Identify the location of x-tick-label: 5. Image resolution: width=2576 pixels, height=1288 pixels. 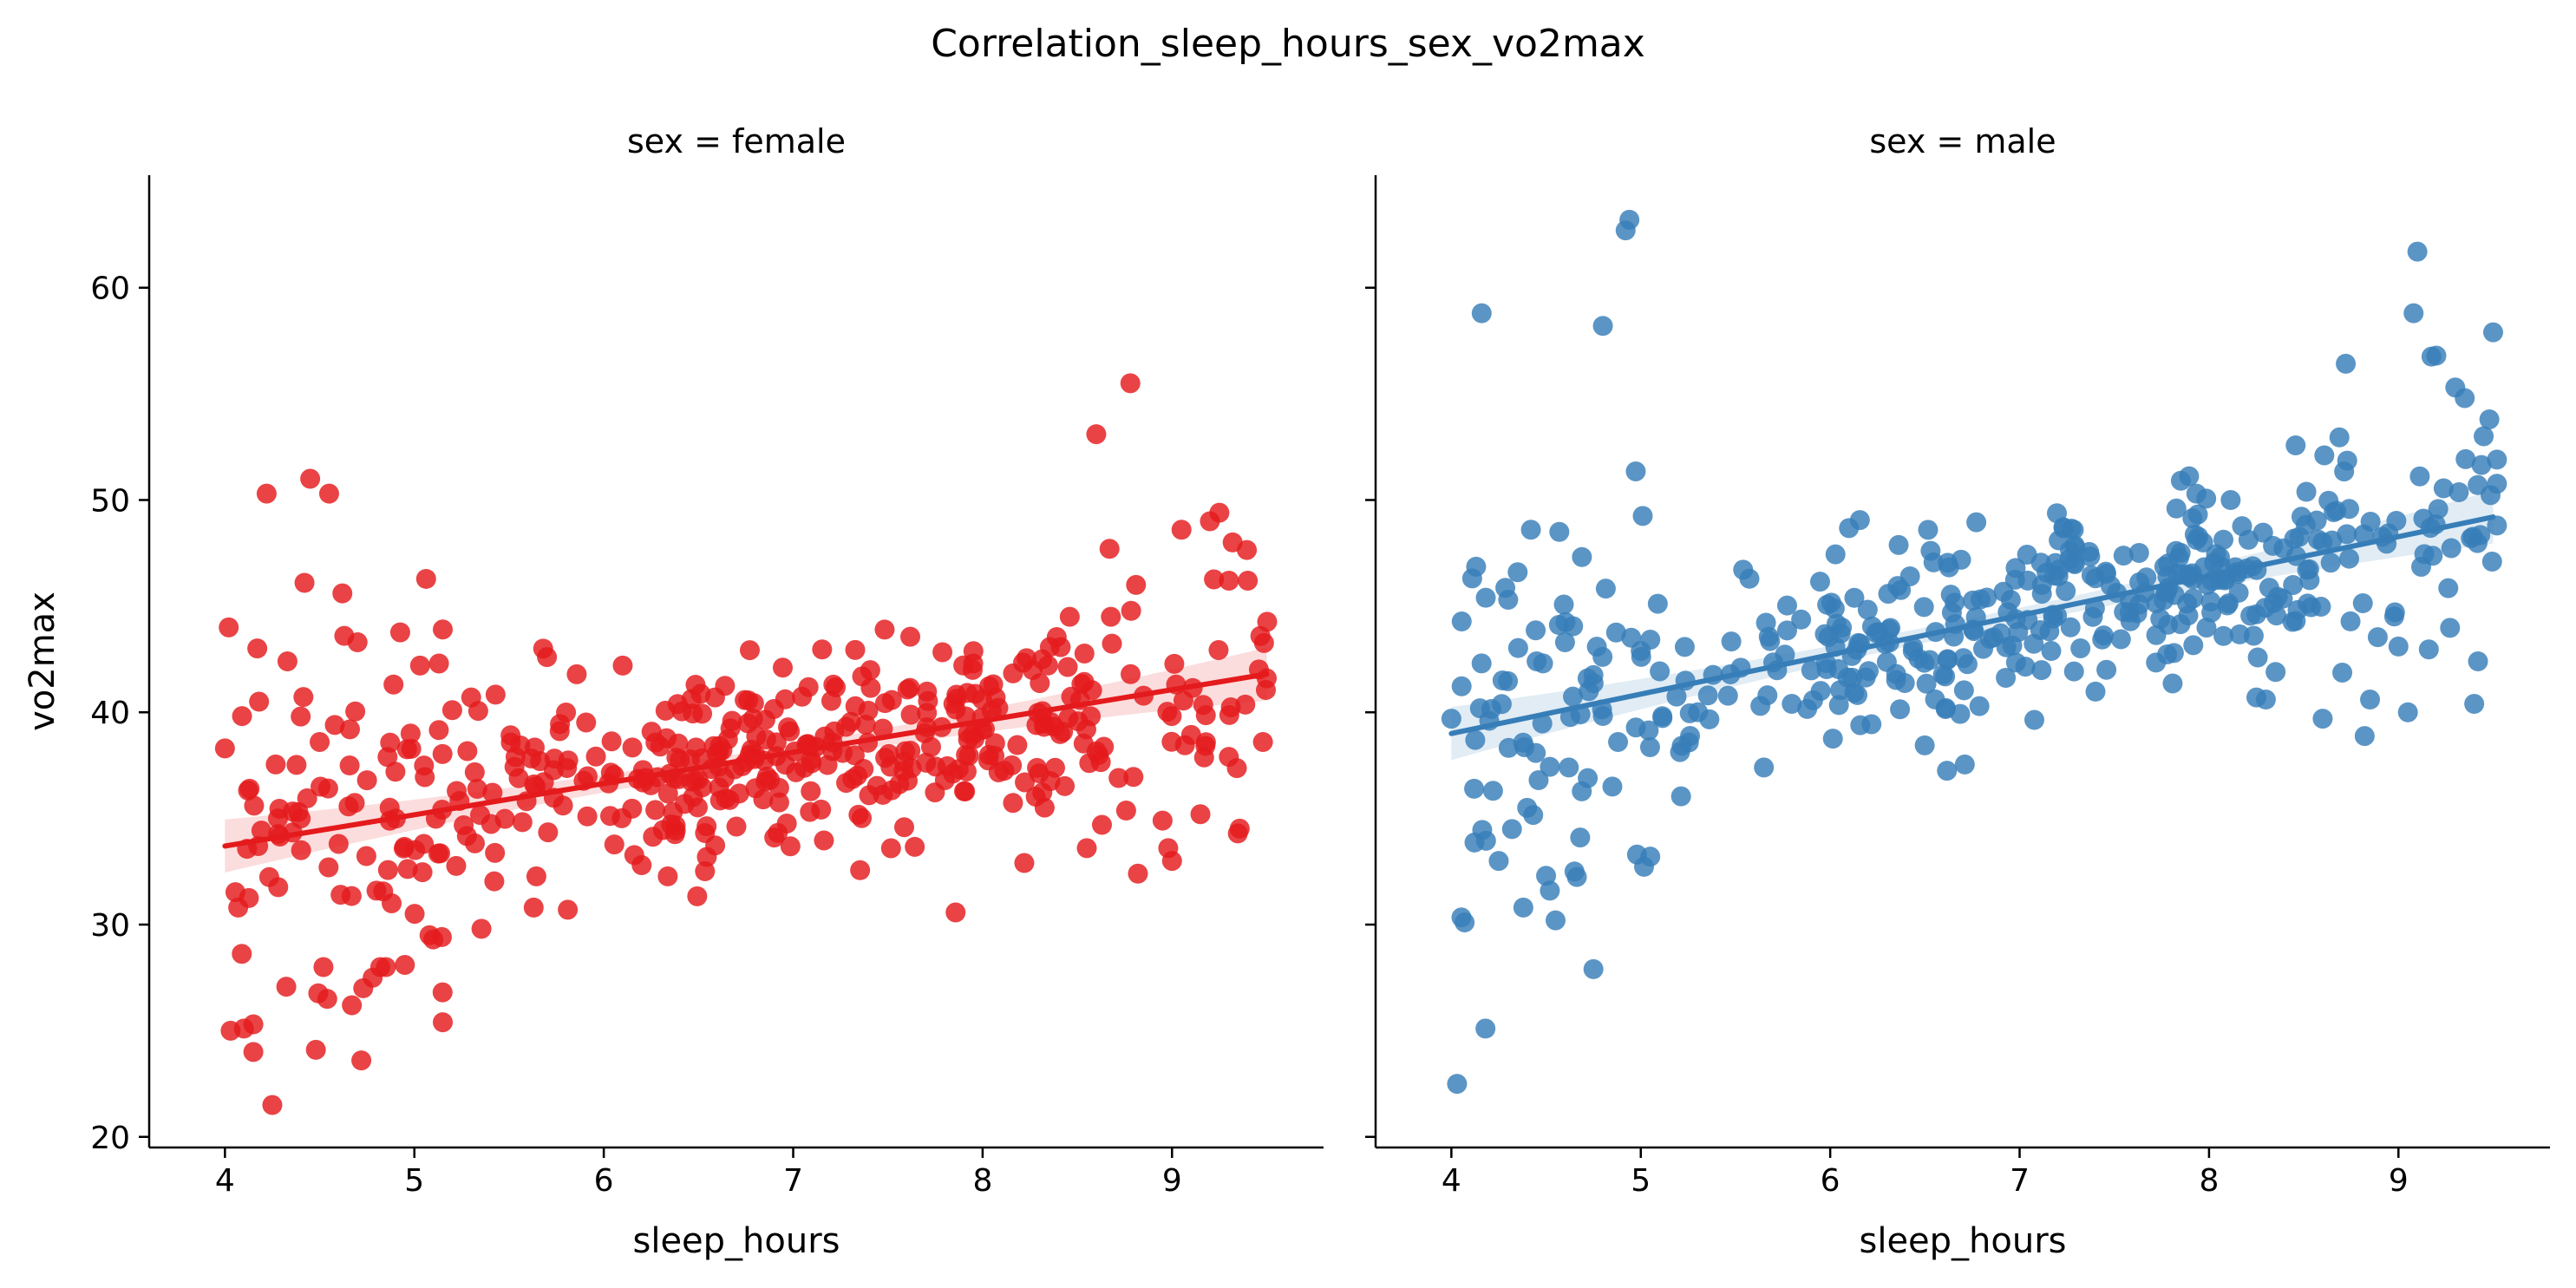
(414, 1181).